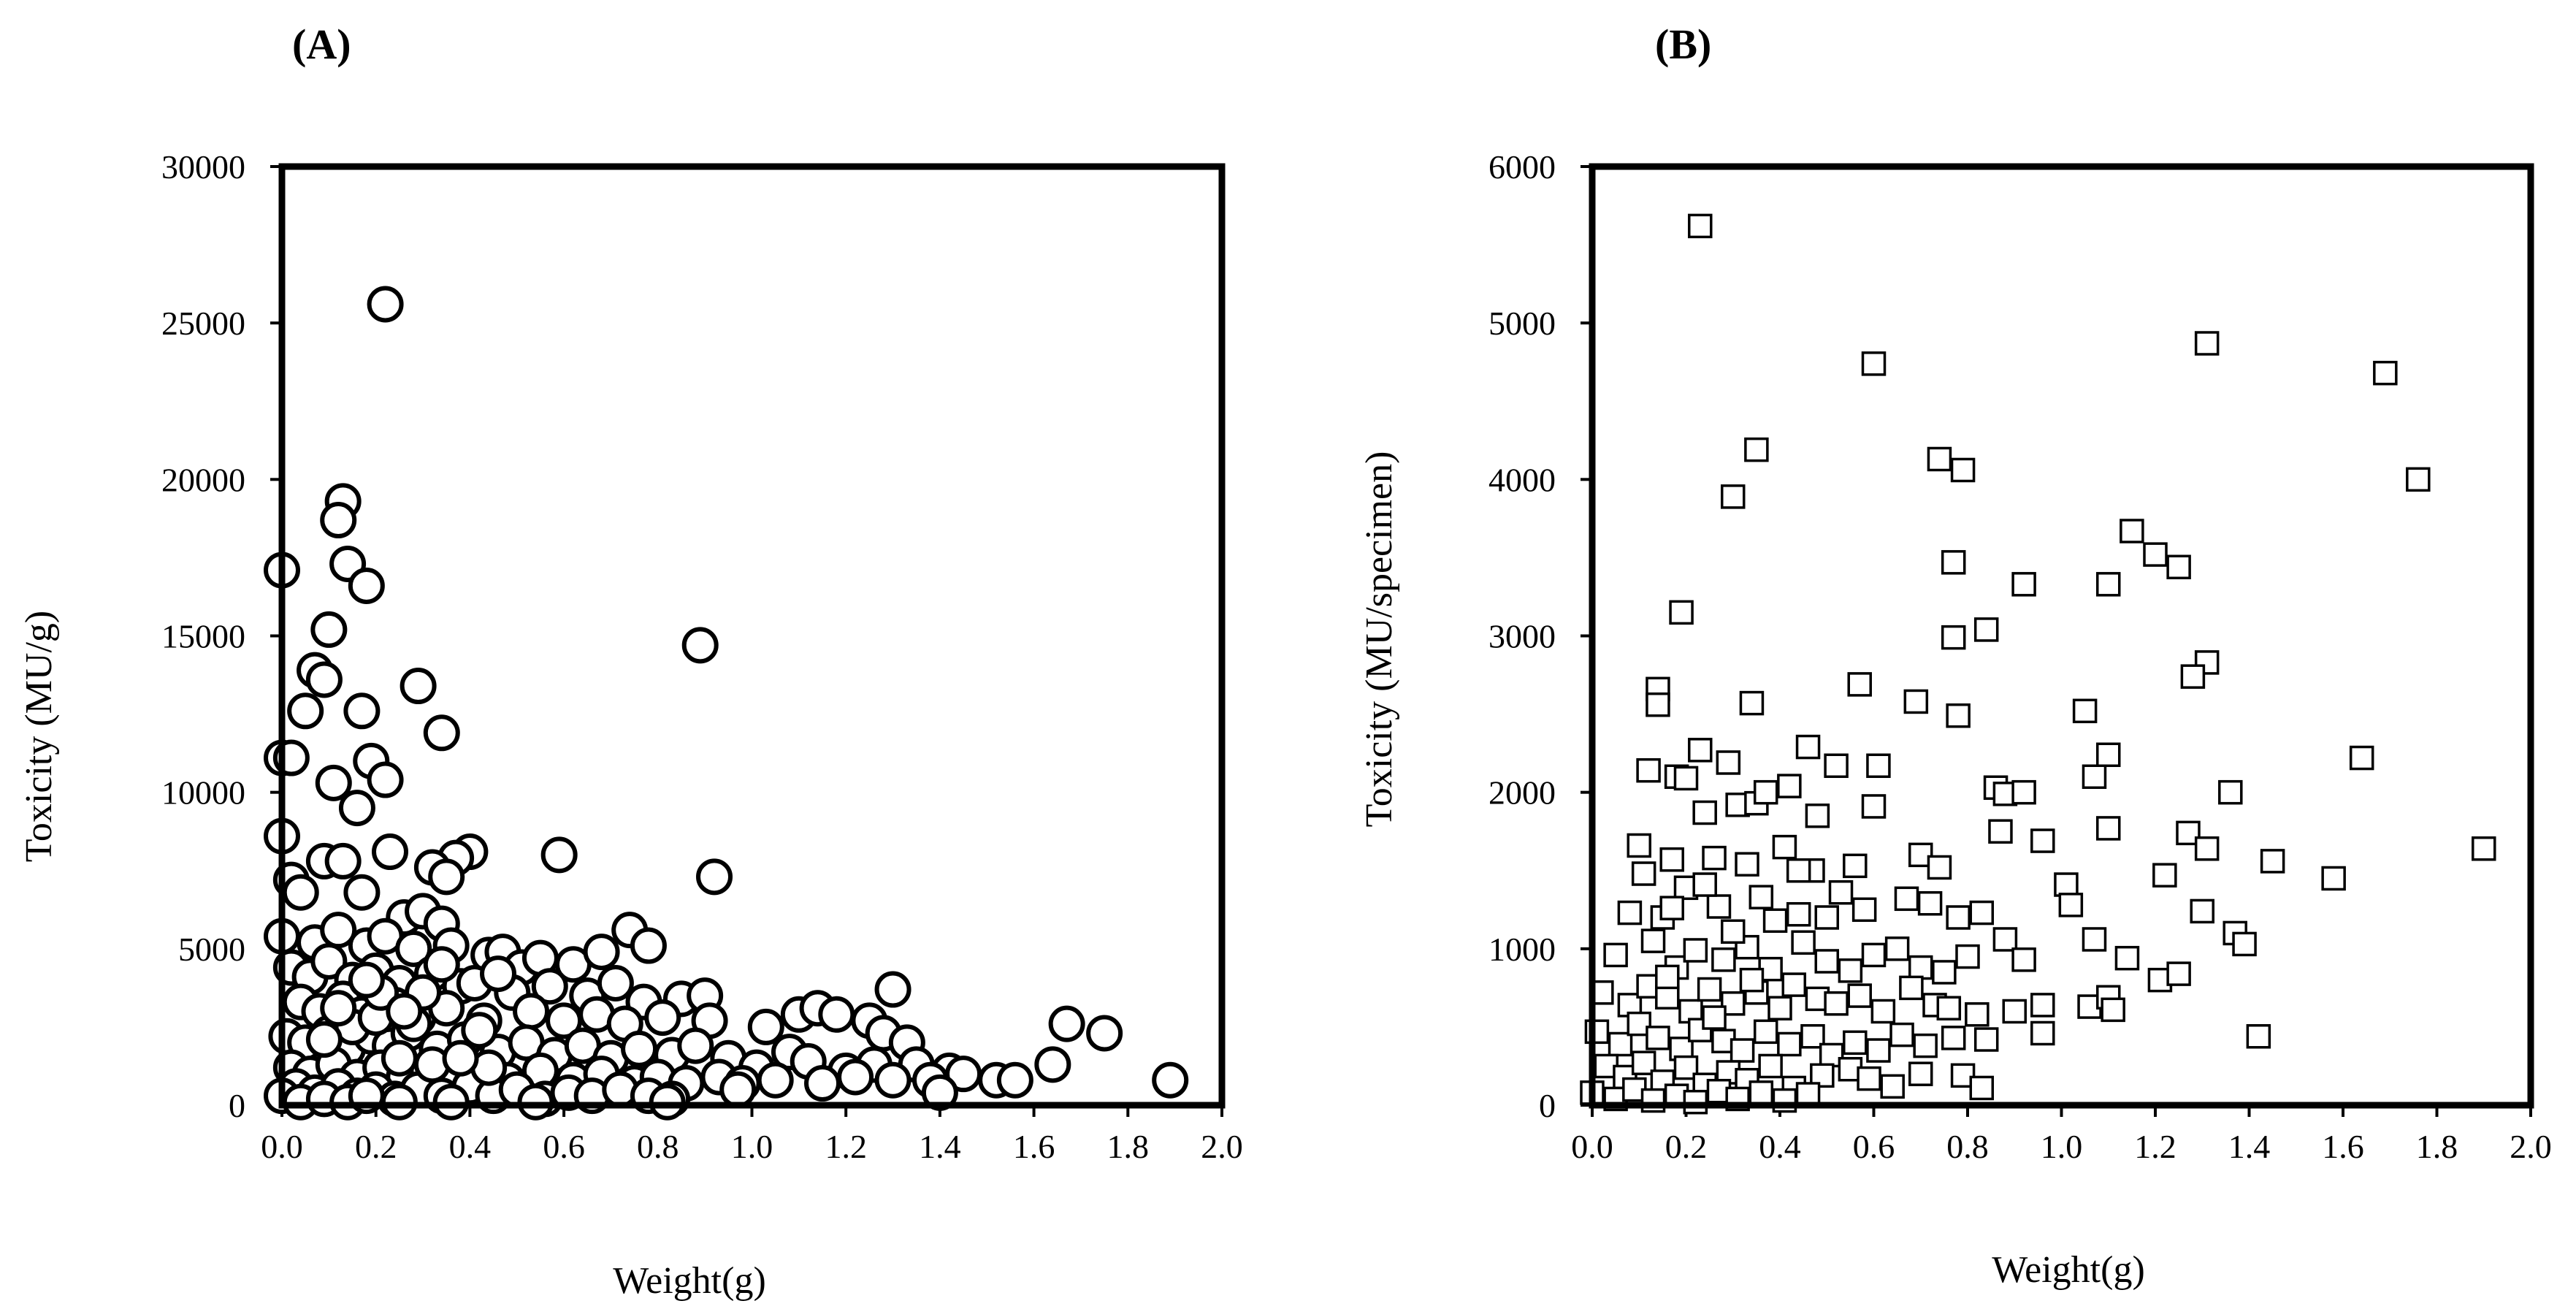  What do you see at coordinates (237, 1105) in the screenshot?
I see `panel-a-y-tick-label: 0` at bounding box center [237, 1105].